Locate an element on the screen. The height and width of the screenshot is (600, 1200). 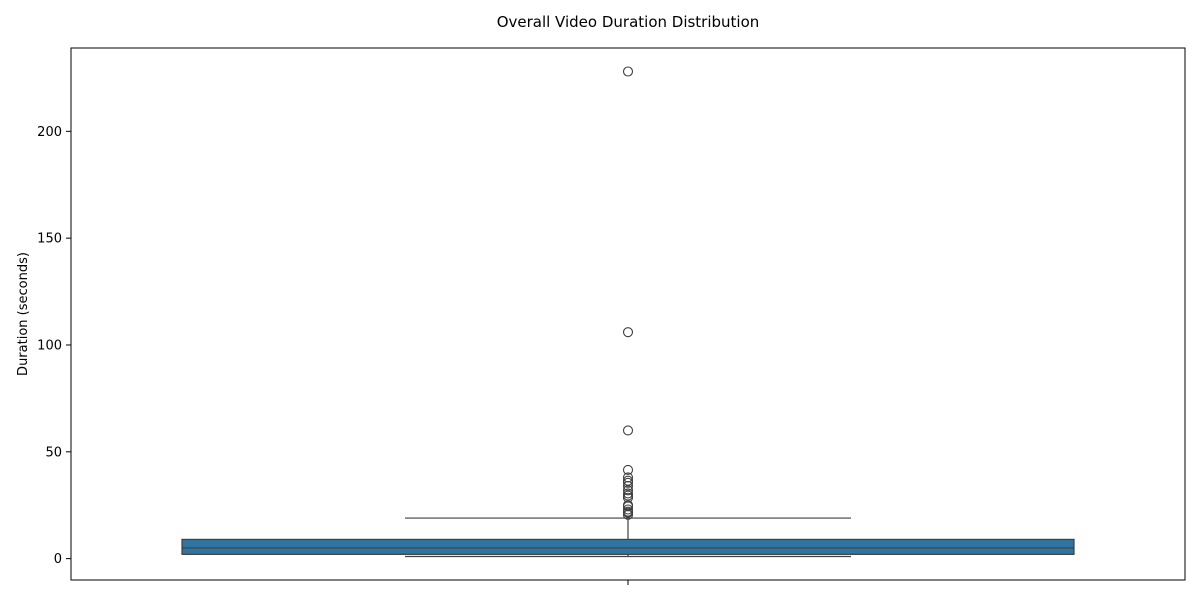
y-tick-label: 100 is located at coordinates (49, 345).